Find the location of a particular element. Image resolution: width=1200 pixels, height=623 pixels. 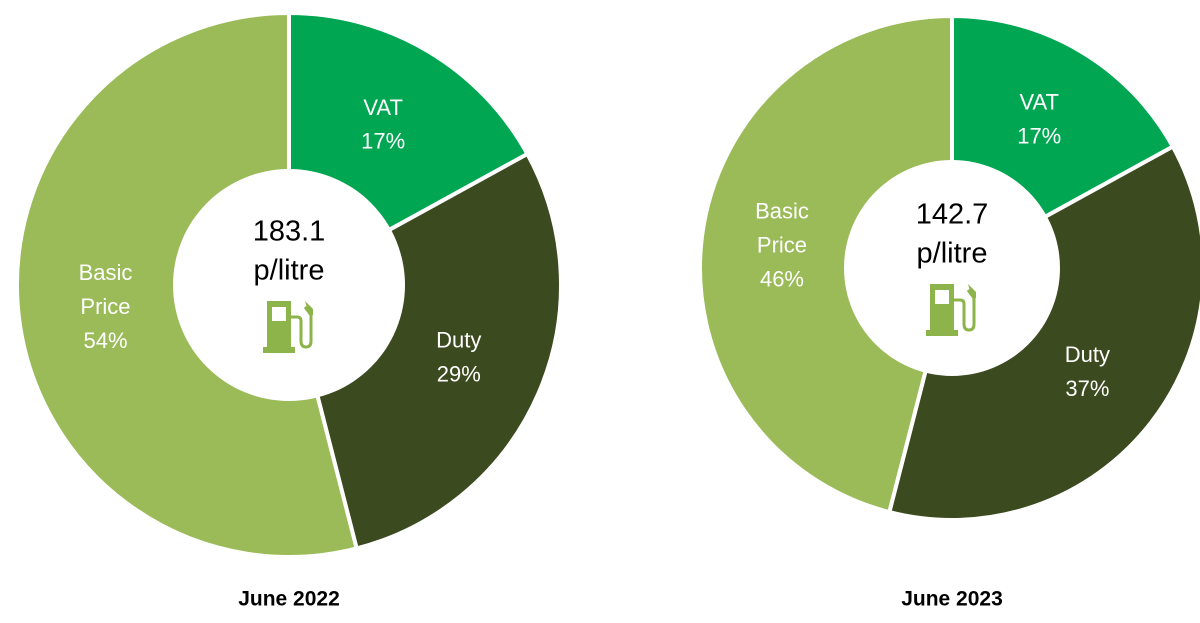

value-label: 46% is located at coordinates (782, 278).